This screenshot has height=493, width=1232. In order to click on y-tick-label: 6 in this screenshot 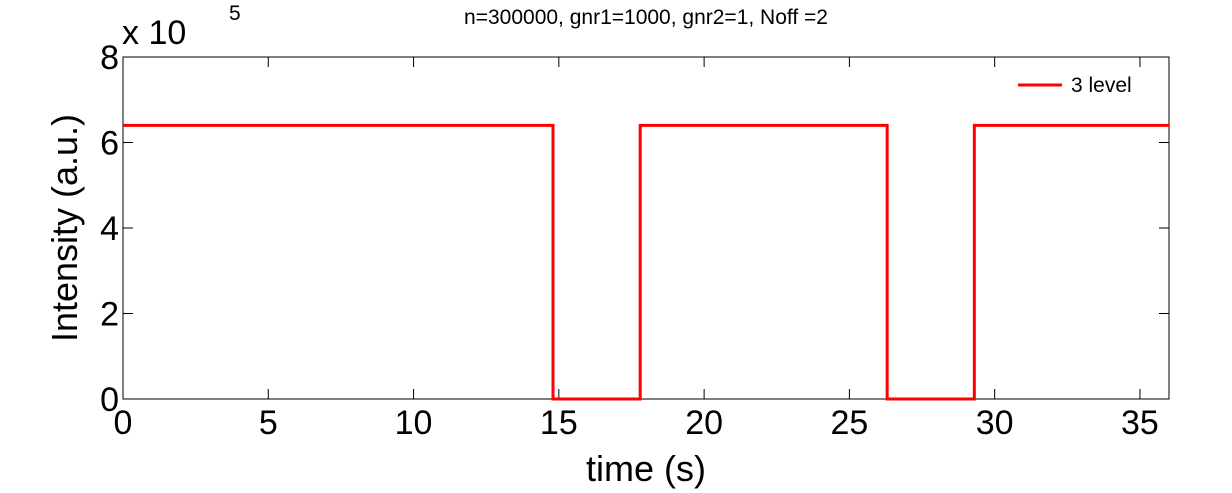, I will do `click(109, 144)`.